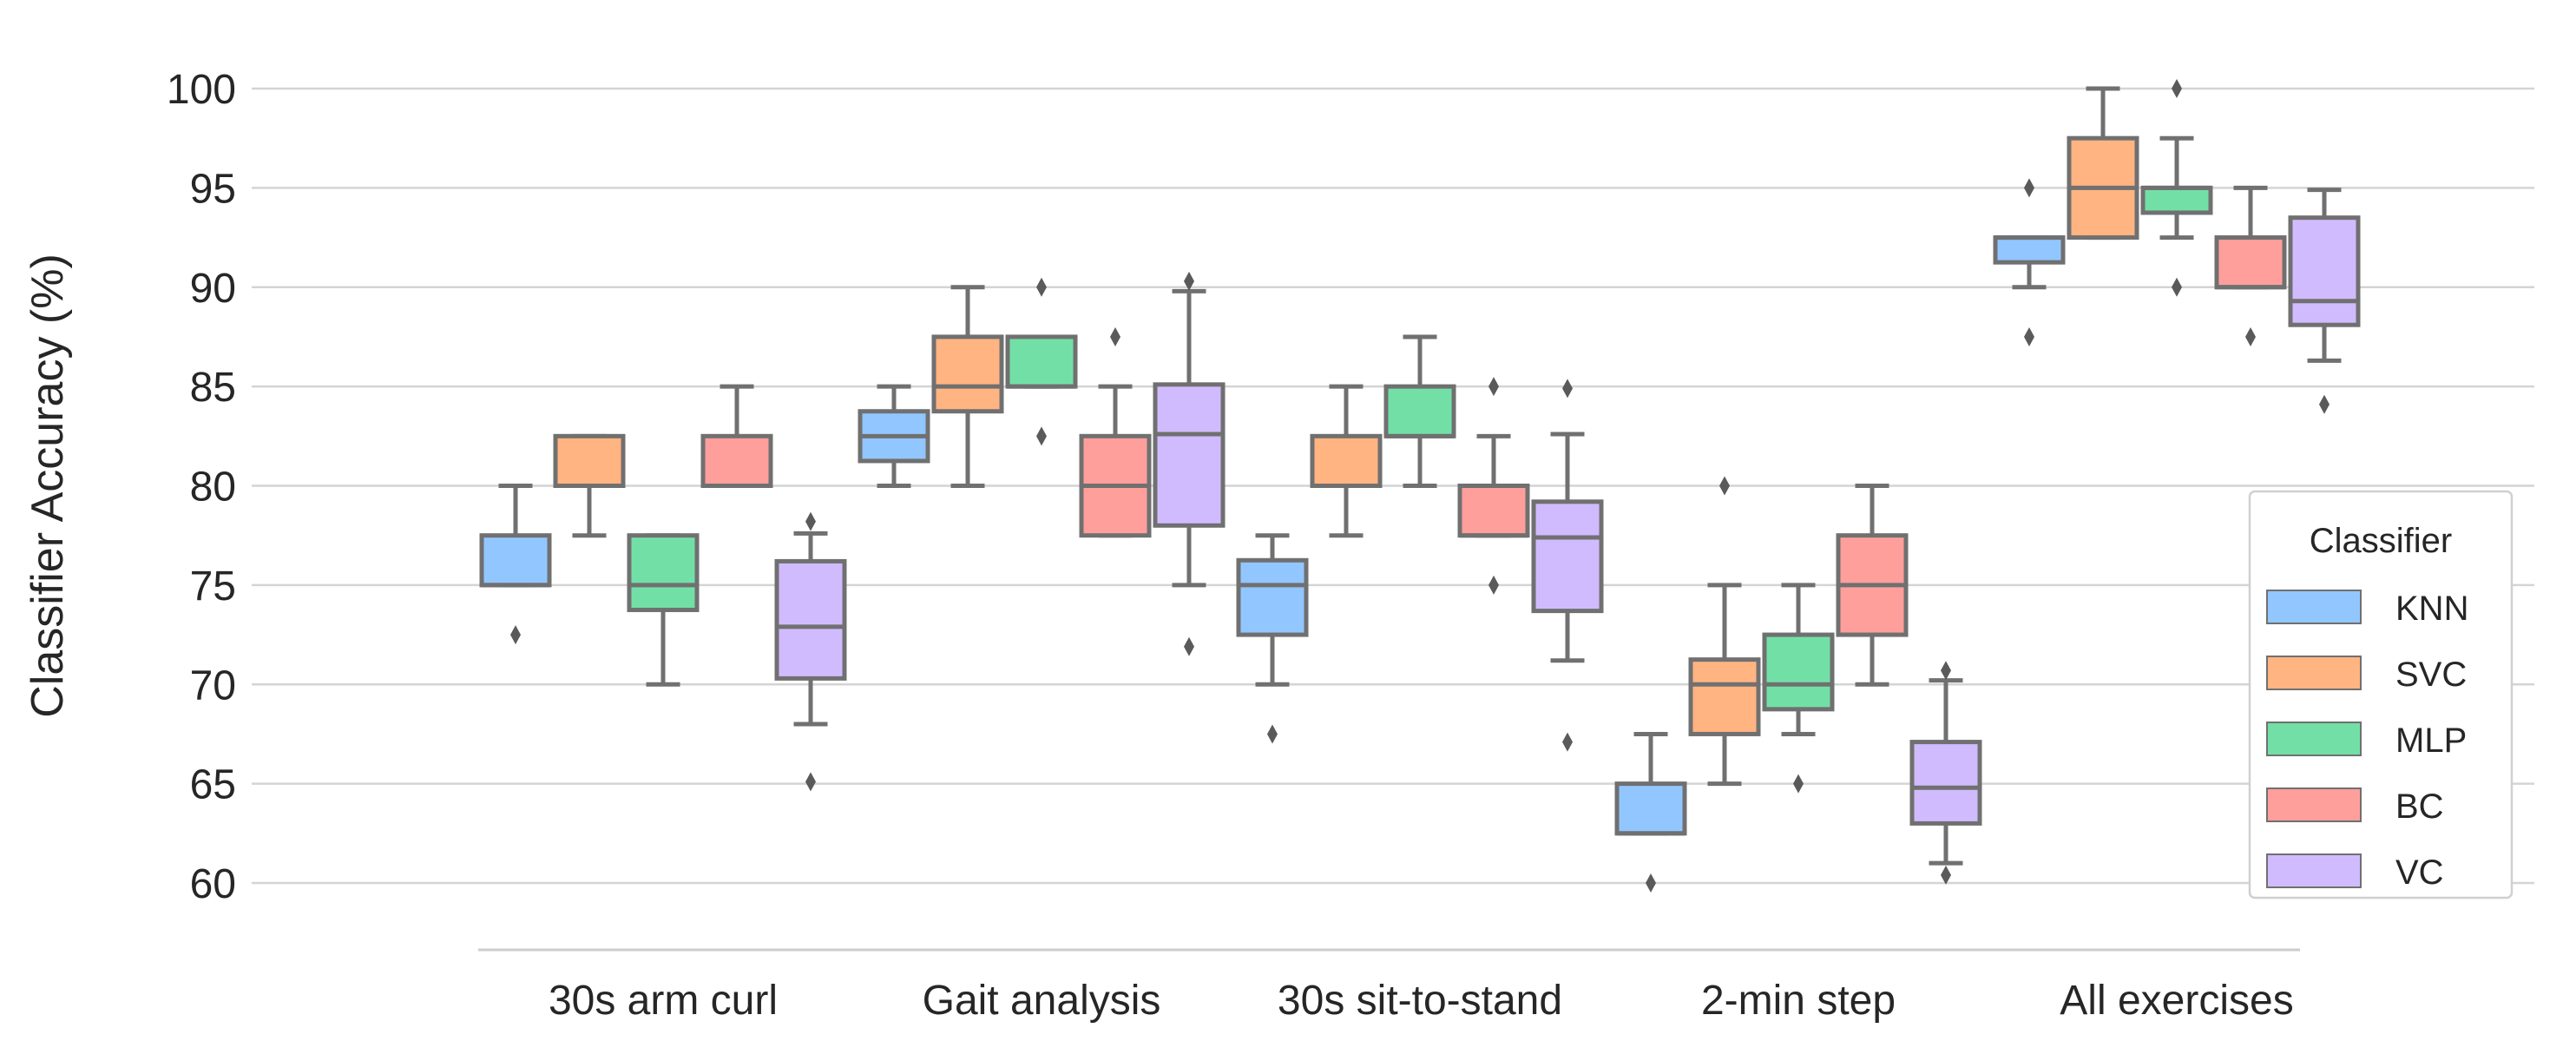 The width and height of the screenshot is (2576, 1061). What do you see at coordinates (2381, 695) in the screenshot?
I see `legend: Classifier KNN SVC MLP BC VC` at bounding box center [2381, 695].